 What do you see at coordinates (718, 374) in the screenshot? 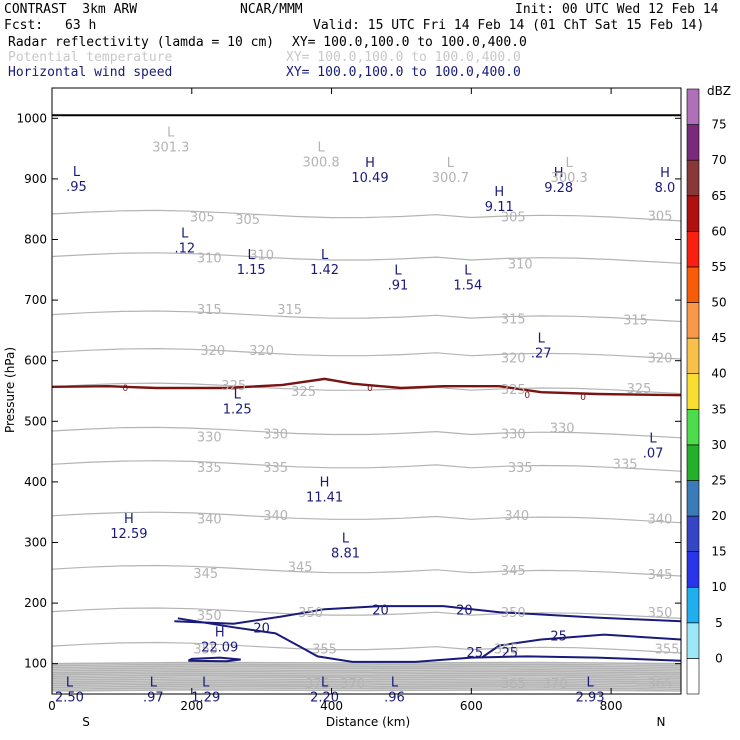
I see `colorbar-level-label: 40` at bounding box center [718, 374].